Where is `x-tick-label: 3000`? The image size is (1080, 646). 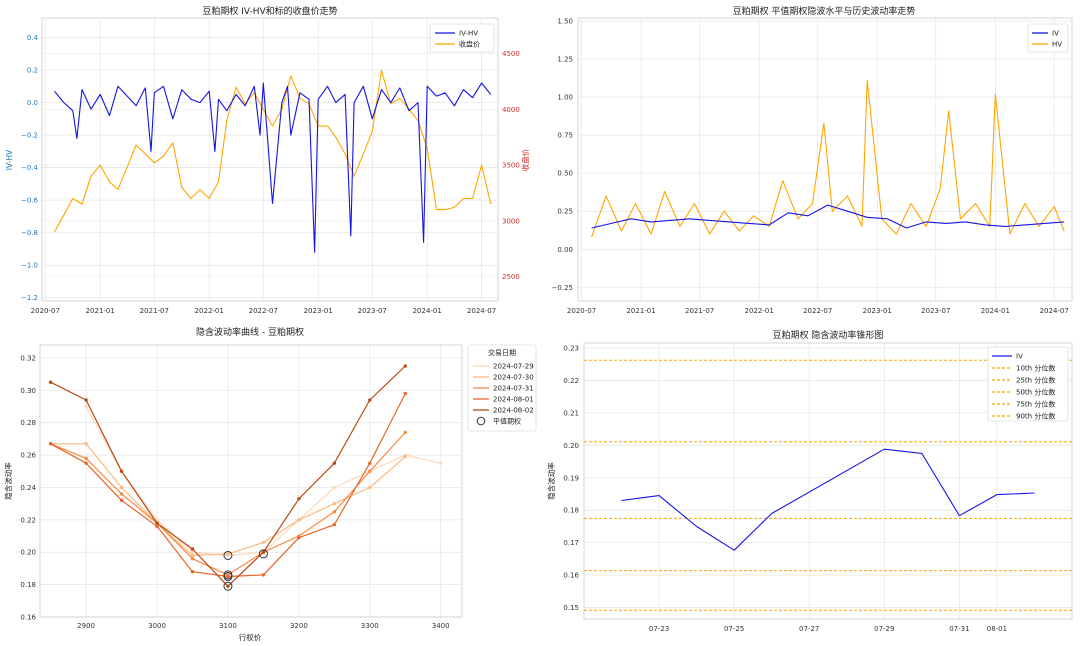
x-tick-label: 3000 is located at coordinates (157, 626).